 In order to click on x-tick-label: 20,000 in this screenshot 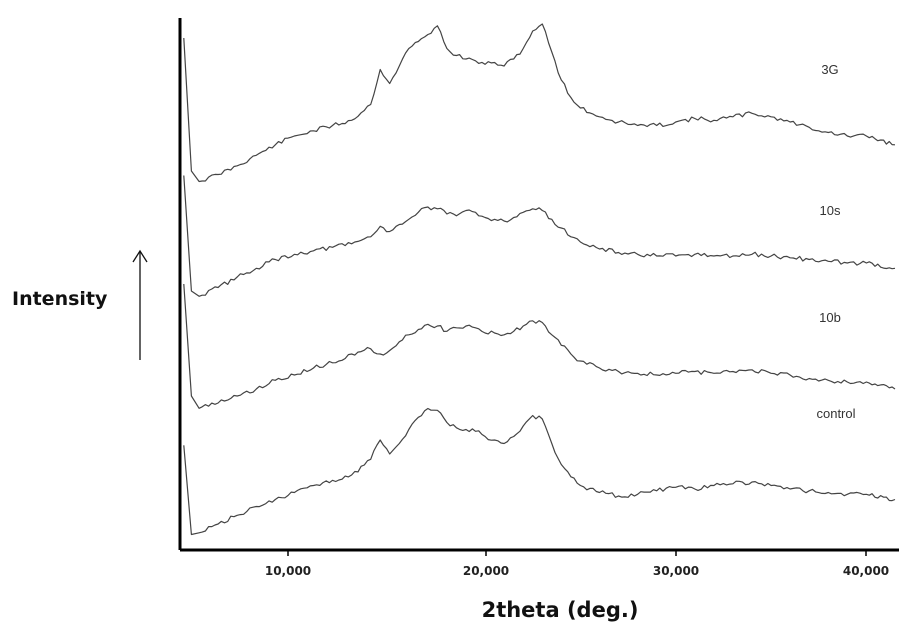, I will do `click(486, 571)`.